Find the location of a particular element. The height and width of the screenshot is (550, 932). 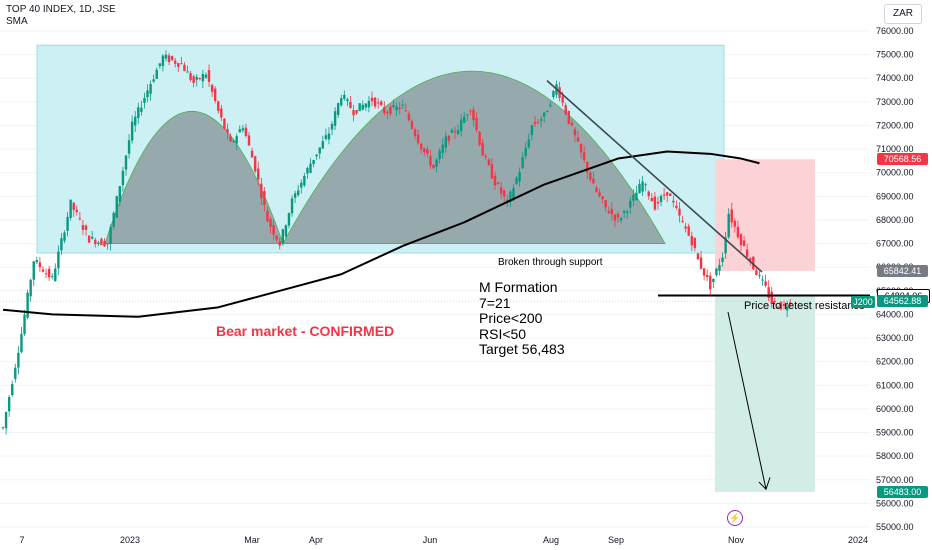

y-tick-label: 59000.00 is located at coordinates (895, 433).